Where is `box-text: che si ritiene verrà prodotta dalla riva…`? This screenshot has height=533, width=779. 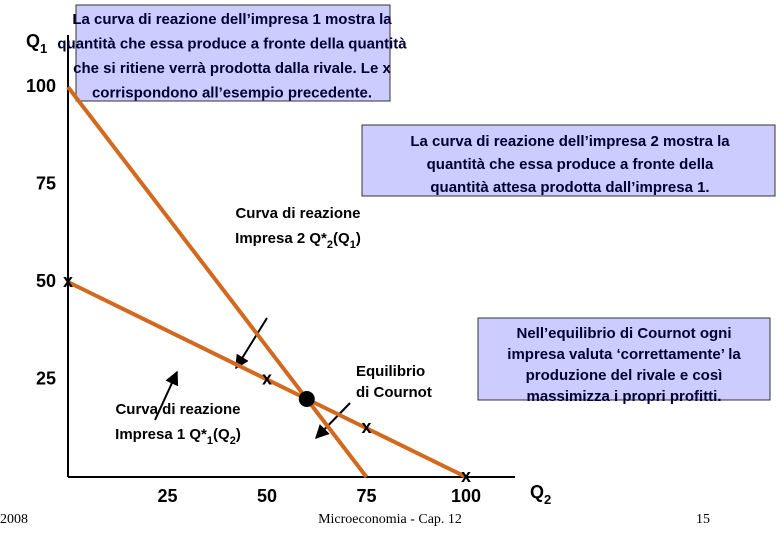
box-text: che si ritiene verrà prodotta dalla riva… is located at coordinates (232, 68).